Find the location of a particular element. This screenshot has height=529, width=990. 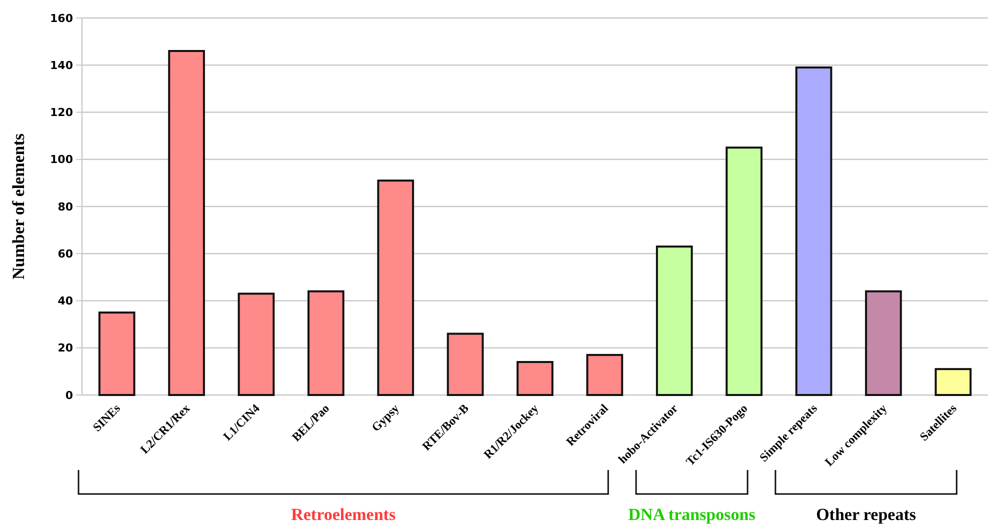

y-tick-label: 0 is located at coordinates (69, 395).